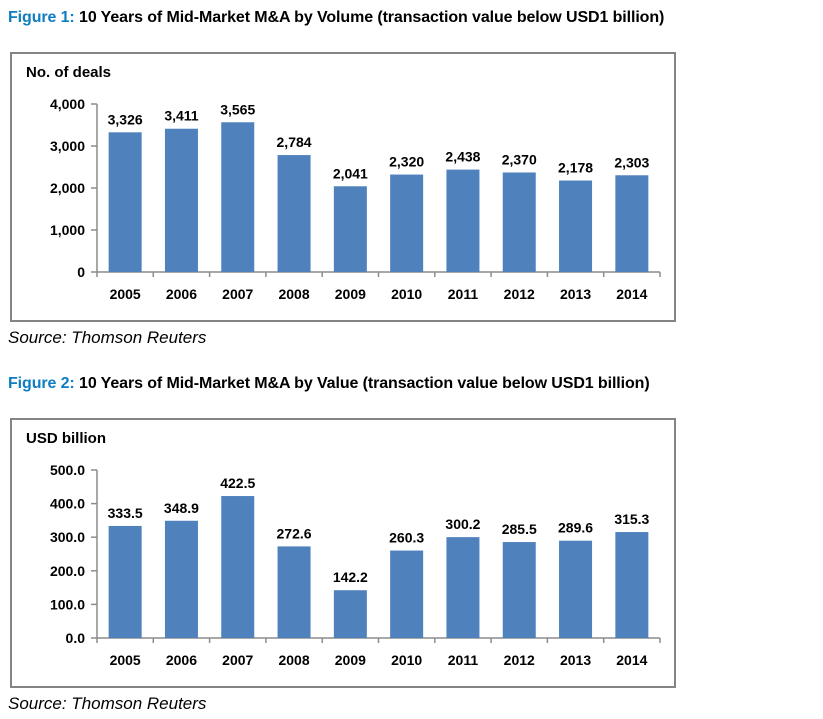 This screenshot has height=719, width=823. I want to click on bar-value-label: 2,370, so click(519, 159).